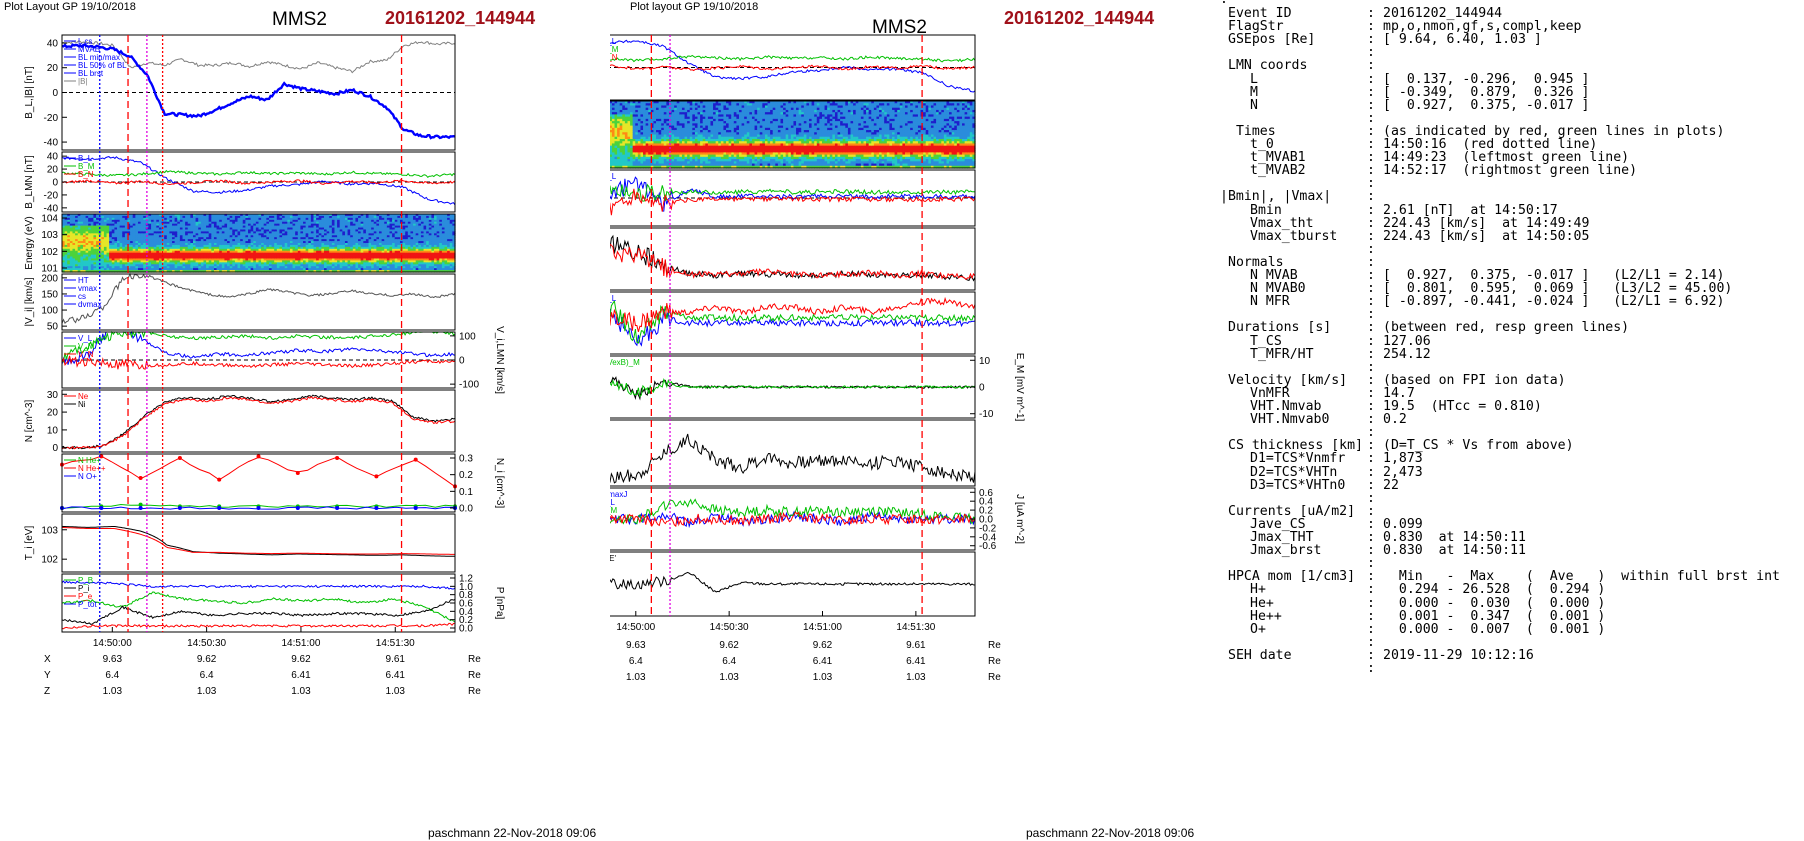 The height and width of the screenshot is (841, 1804). I want to click on panel-frame, so click(793, 67).